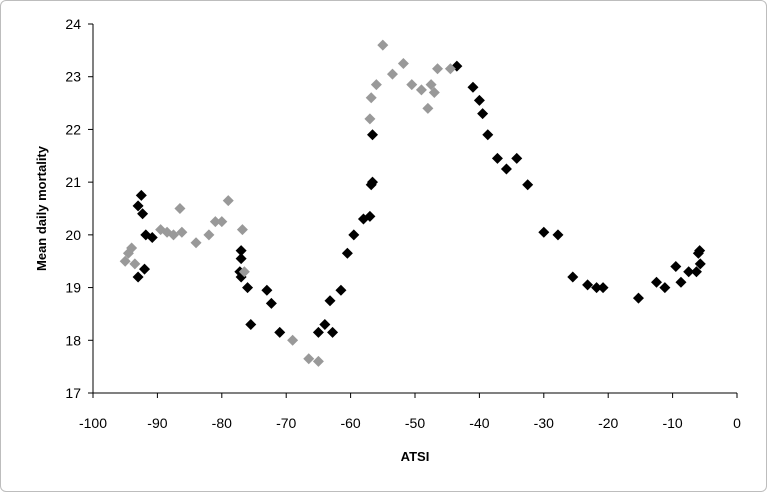 This screenshot has height=493, width=767. Describe the element at coordinates (73, 182) in the screenshot. I see `y-tick-label: 21` at that location.